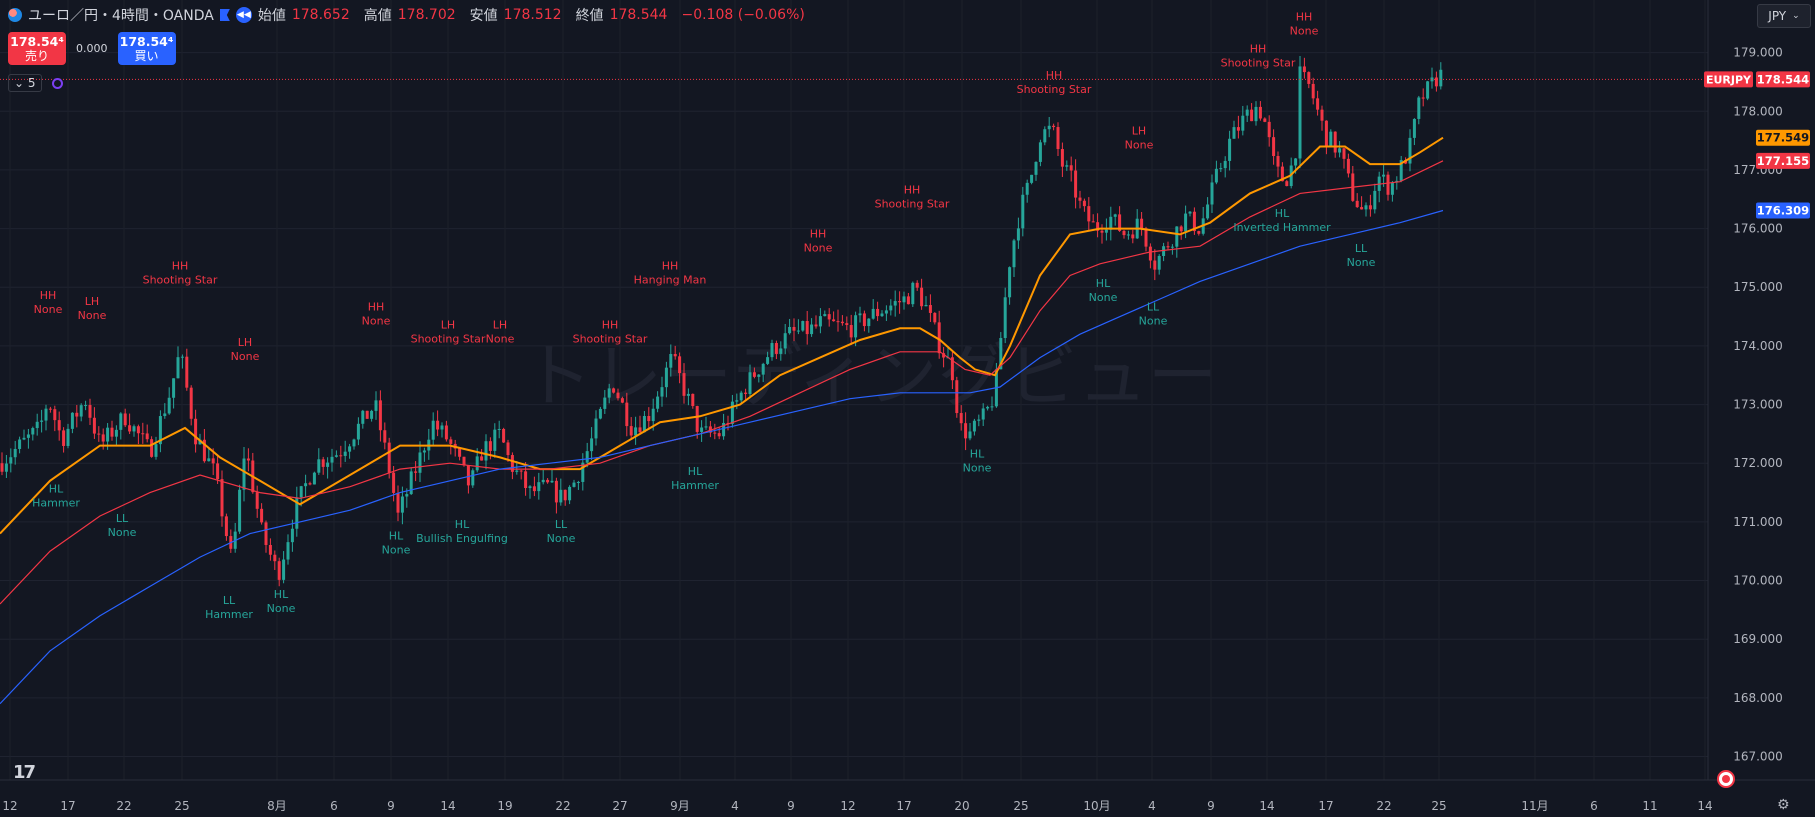 This screenshot has height=817, width=1815. Describe the element at coordinates (224, 15) in the screenshot. I see `flag-icon` at that location.